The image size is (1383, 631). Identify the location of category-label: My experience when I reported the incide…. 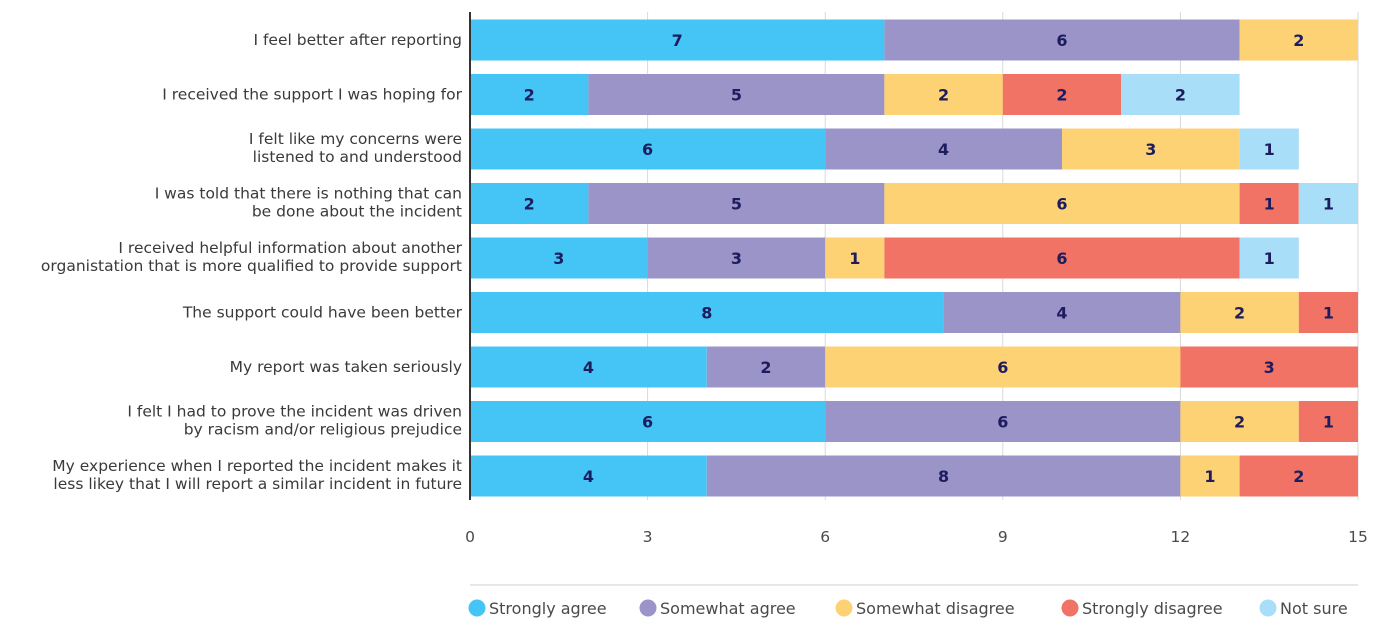
(257, 466).